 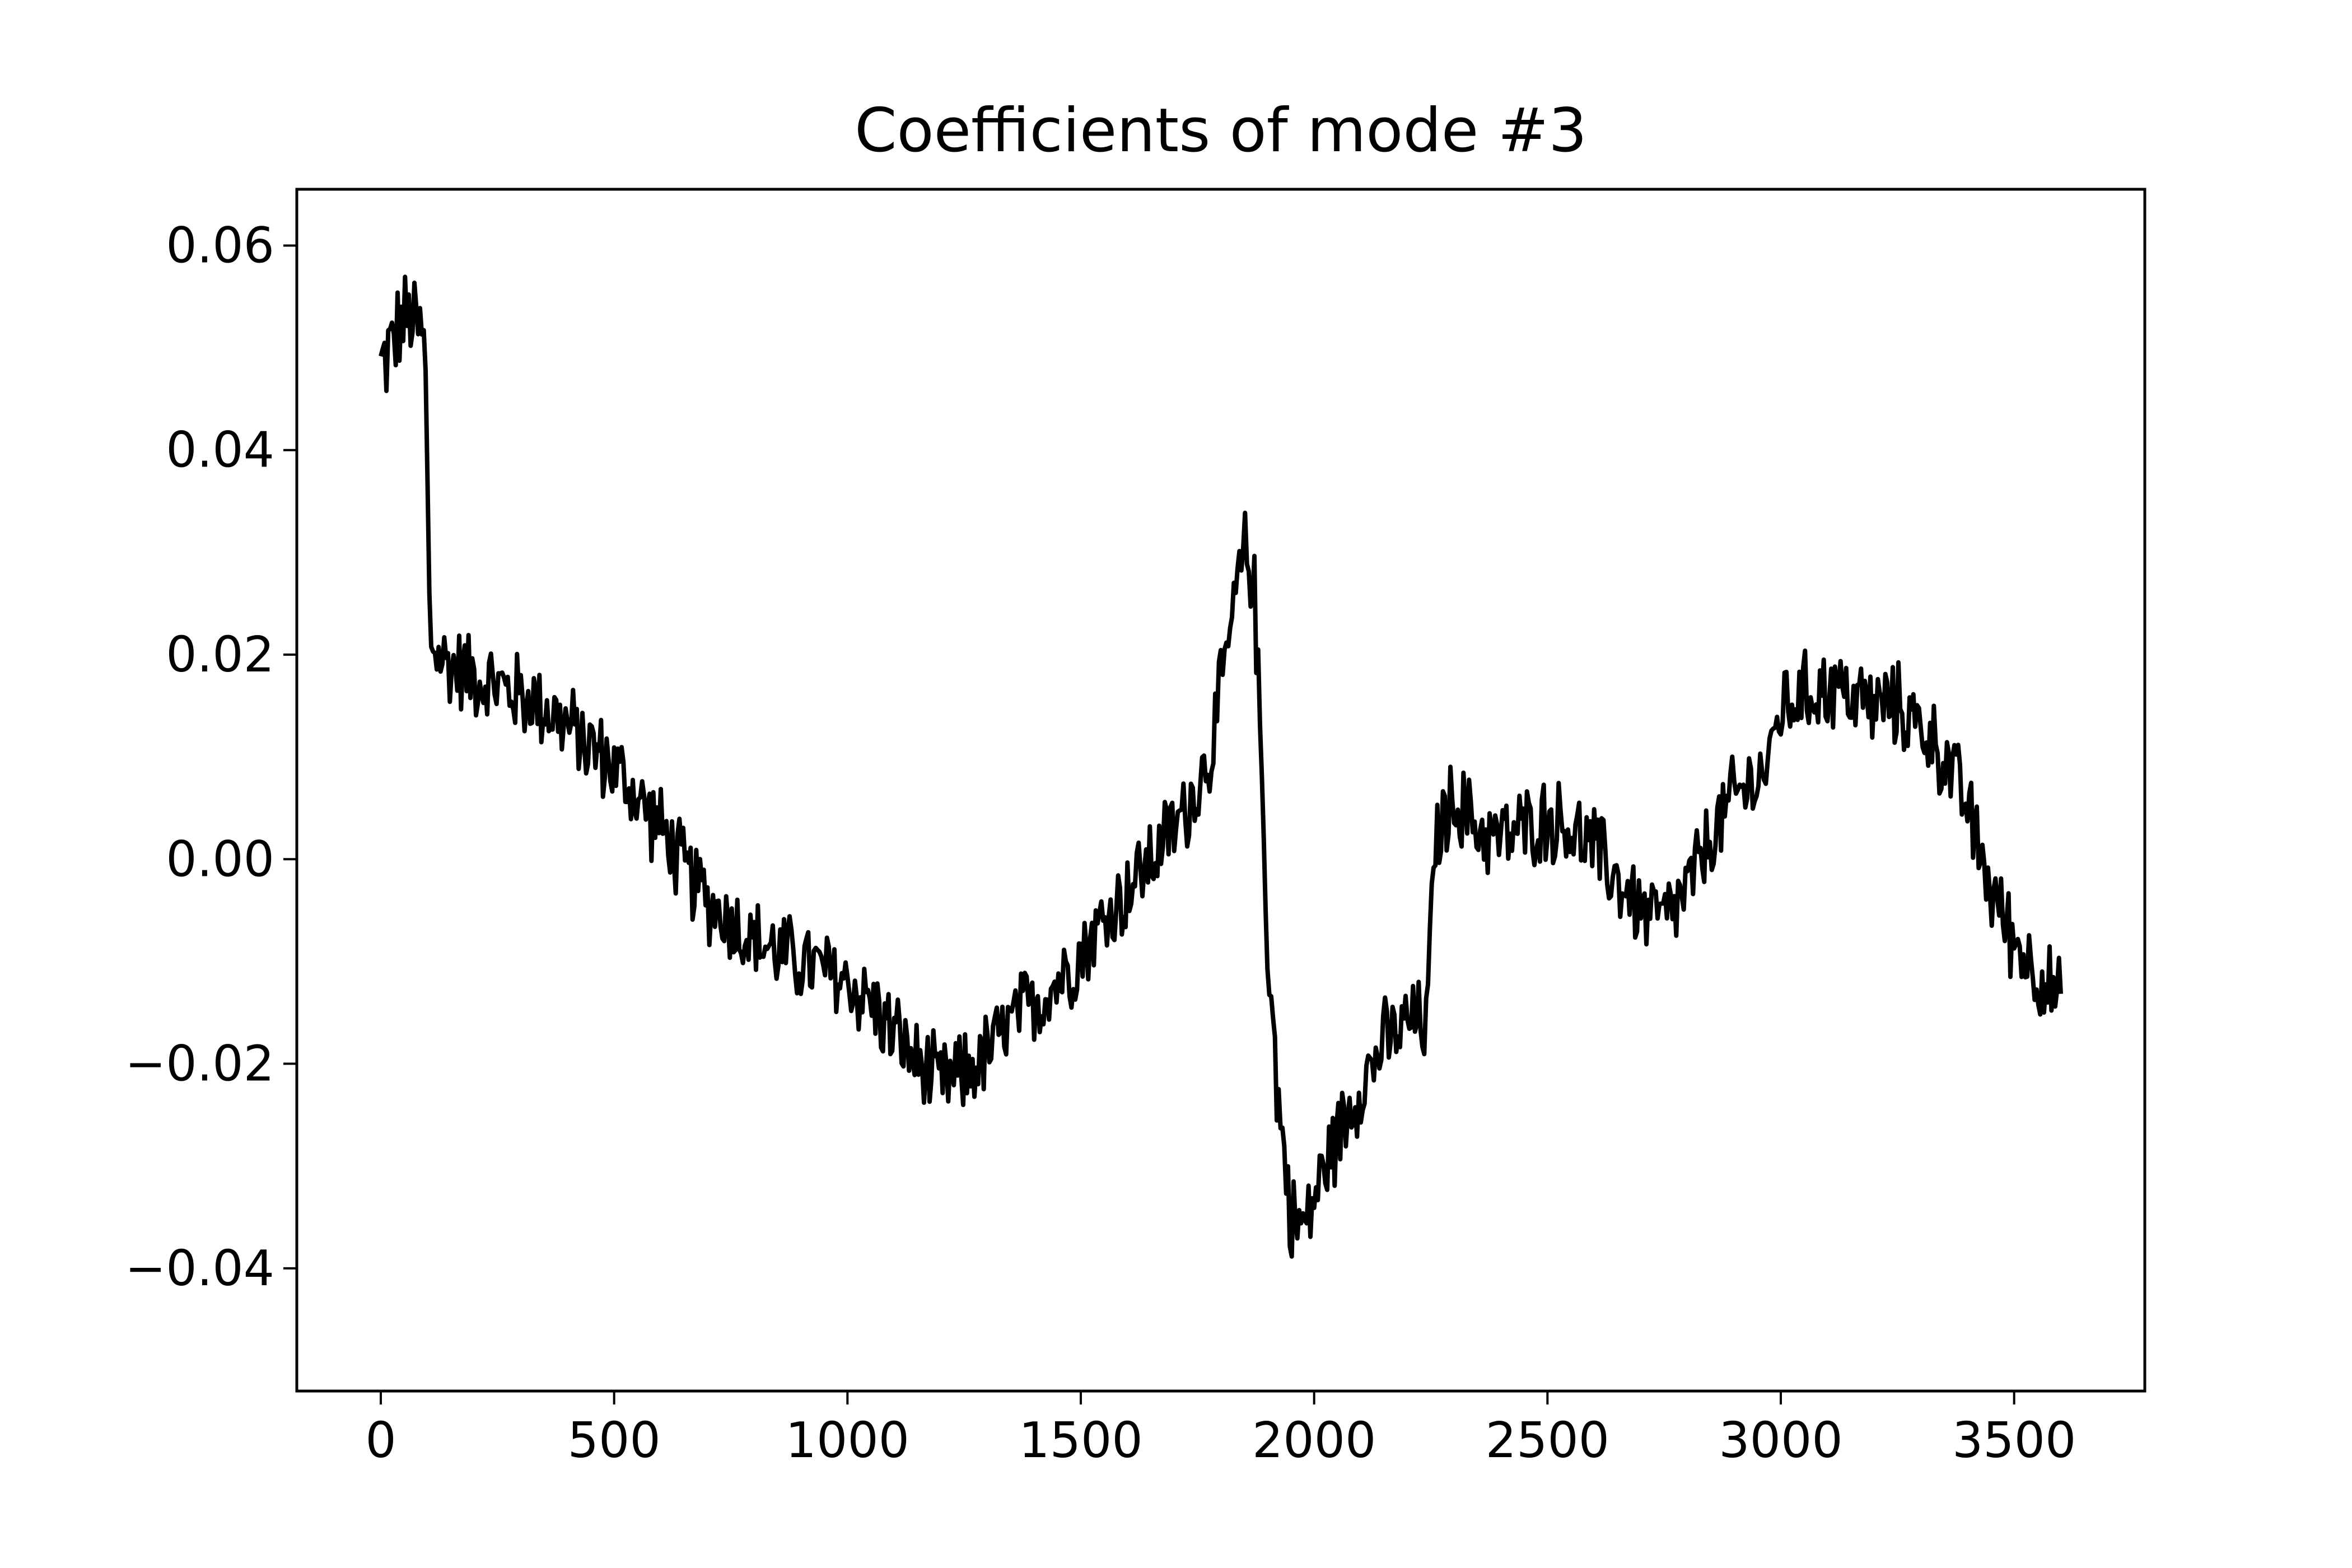 What do you see at coordinates (1548, 1441) in the screenshot?
I see `x-tick-label: 2500` at bounding box center [1548, 1441].